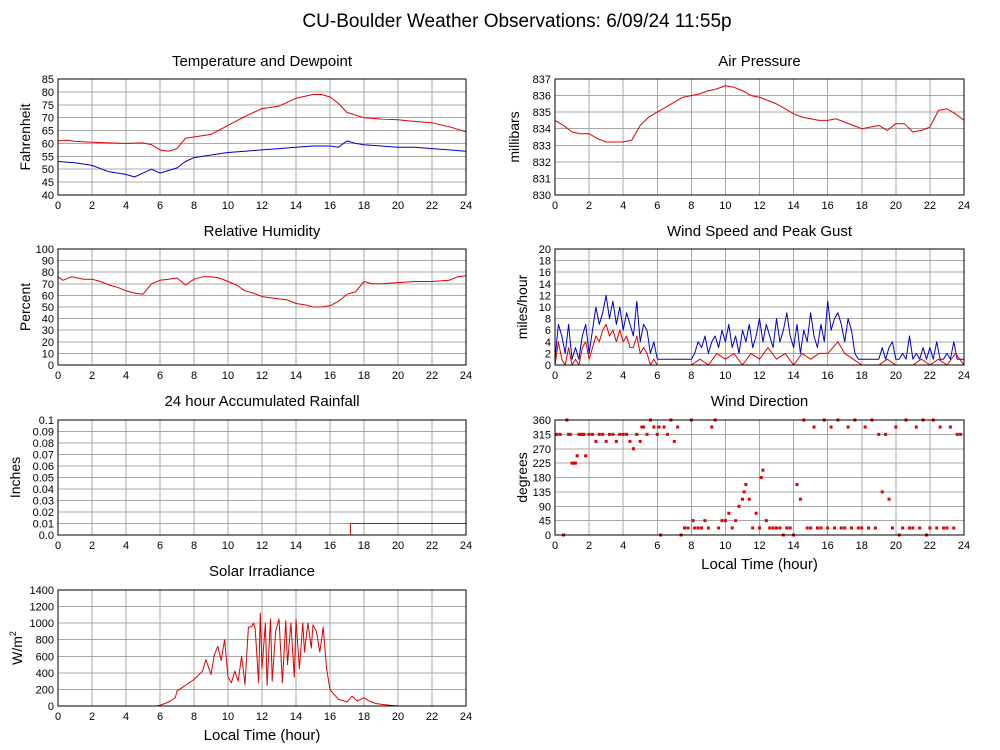 The height and width of the screenshot is (750, 1000). I want to click on chart-title: Relative Humidity, so click(262, 231).